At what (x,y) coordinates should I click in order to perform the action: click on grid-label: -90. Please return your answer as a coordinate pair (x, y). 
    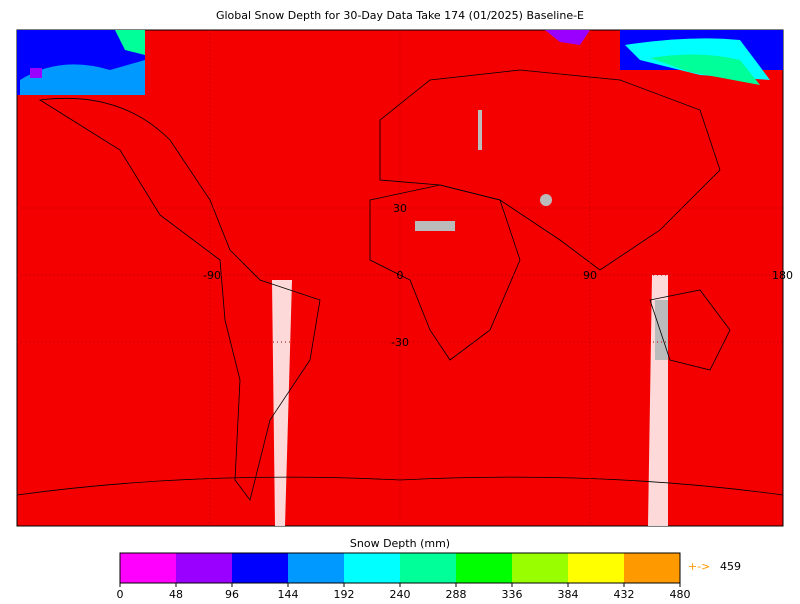
    Looking at the image, I should click on (212, 275).